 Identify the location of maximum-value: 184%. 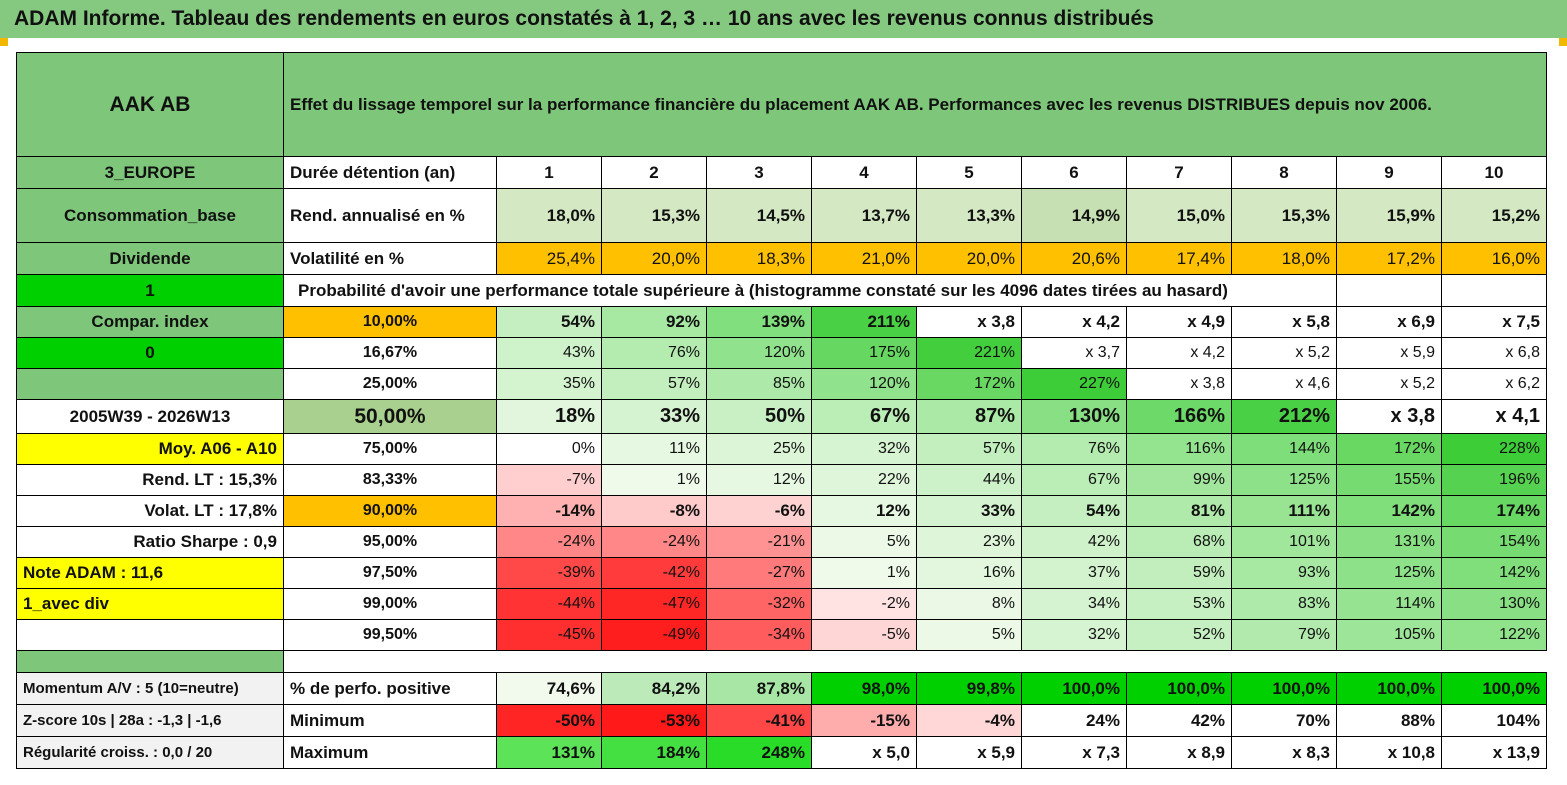
(654, 752).